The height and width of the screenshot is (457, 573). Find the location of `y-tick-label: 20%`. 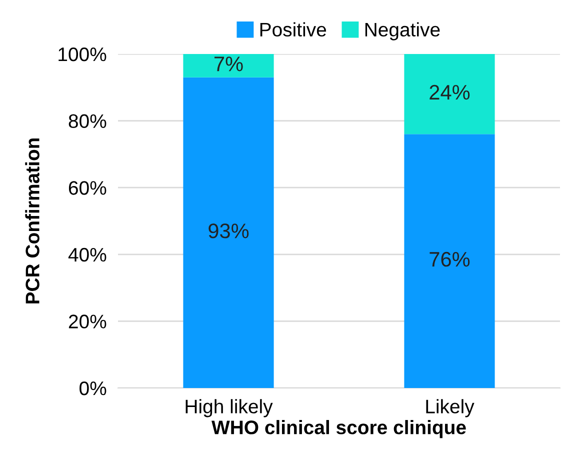

y-tick-label: 20% is located at coordinates (87, 321).